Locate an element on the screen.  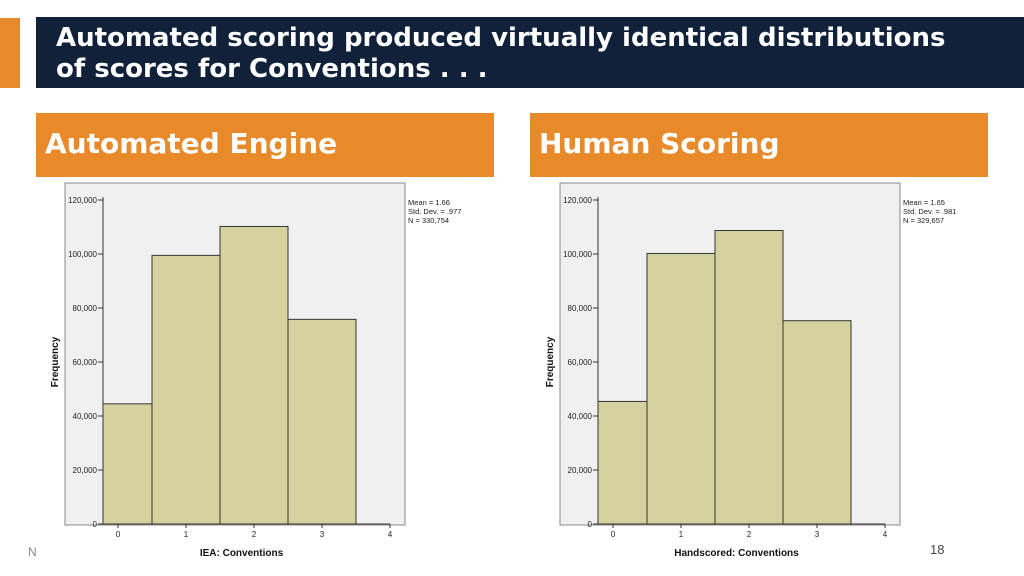
stats-line: N = 330,754 is located at coordinates (428, 220).